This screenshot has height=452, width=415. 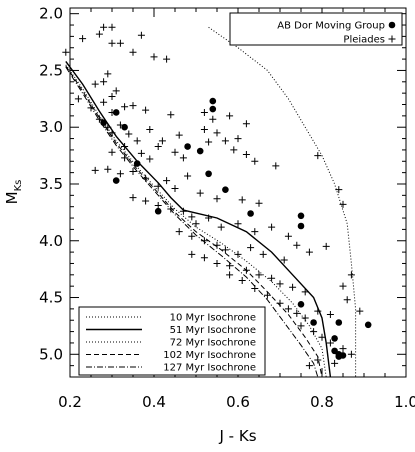 I want to click on y-tick-label-2: 3.0, so click(x=51, y=127).